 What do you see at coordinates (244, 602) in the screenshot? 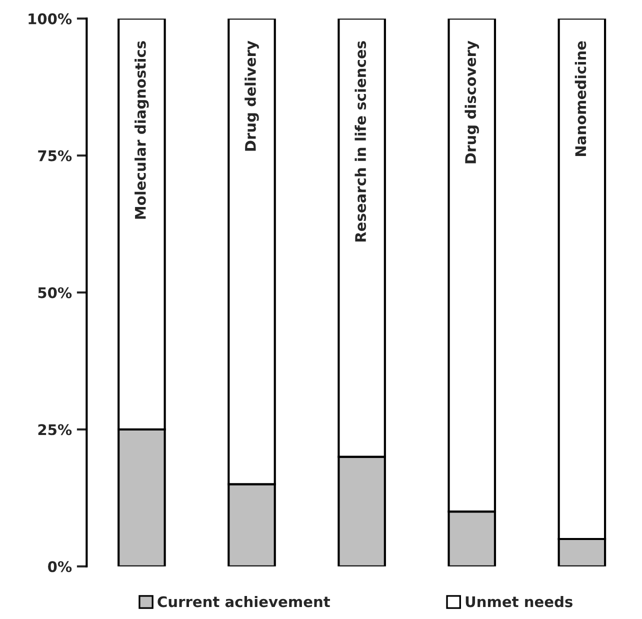
I see `legend-label: Current achievement` at bounding box center [244, 602].